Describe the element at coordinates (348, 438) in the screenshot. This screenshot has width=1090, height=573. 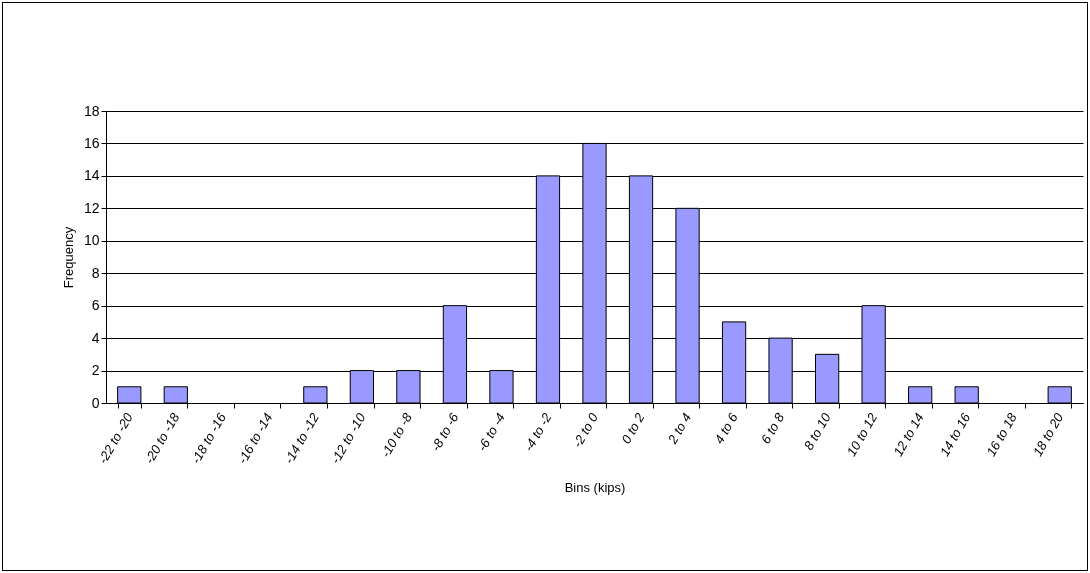
I see `x-tick-label: -12 to -10` at that location.